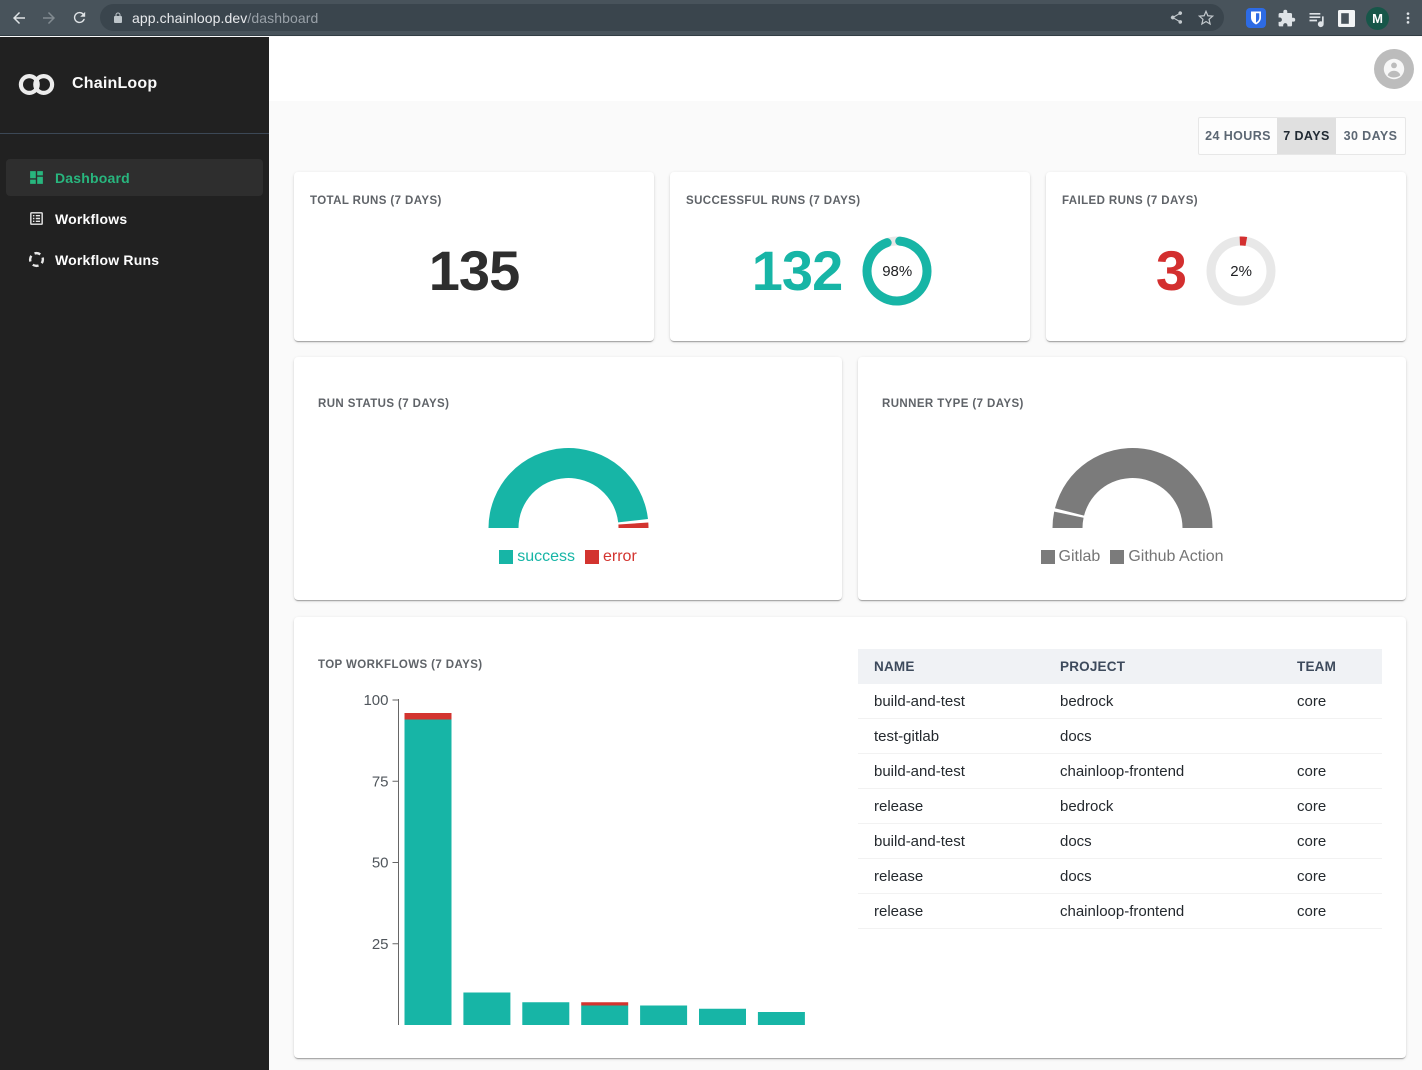 Image resolution: width=1422 pixels, height=1070 pixels. What do you see at coordinates (1166, 557) in the screenshot?
I see `legend-item: Github Action` at bounding box center [1166, 557].